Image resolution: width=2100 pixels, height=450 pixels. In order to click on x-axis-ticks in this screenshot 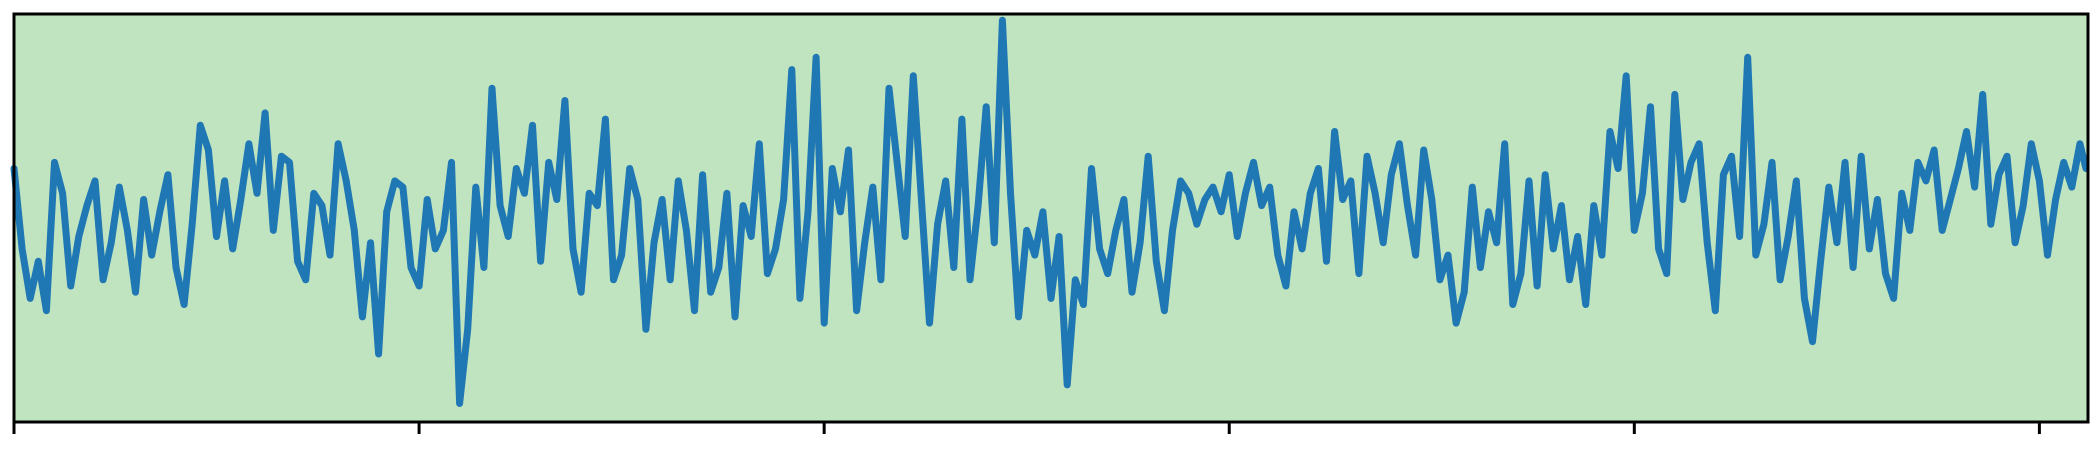, I will do `click(1026, 428)`.